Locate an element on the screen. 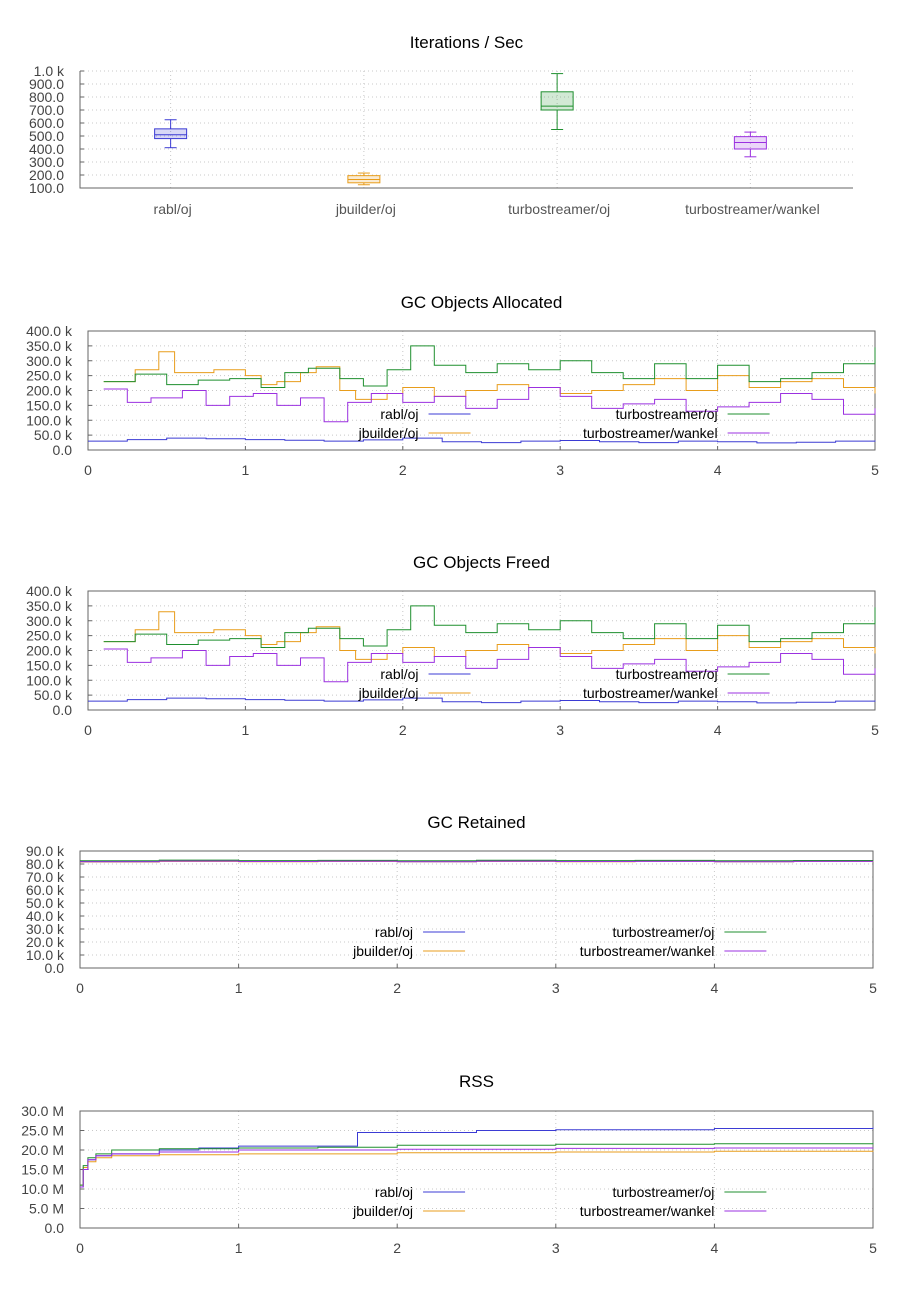 The image size is (900, 1300). y-tick-label: 80.0 k is located at coordinates (45, 864).